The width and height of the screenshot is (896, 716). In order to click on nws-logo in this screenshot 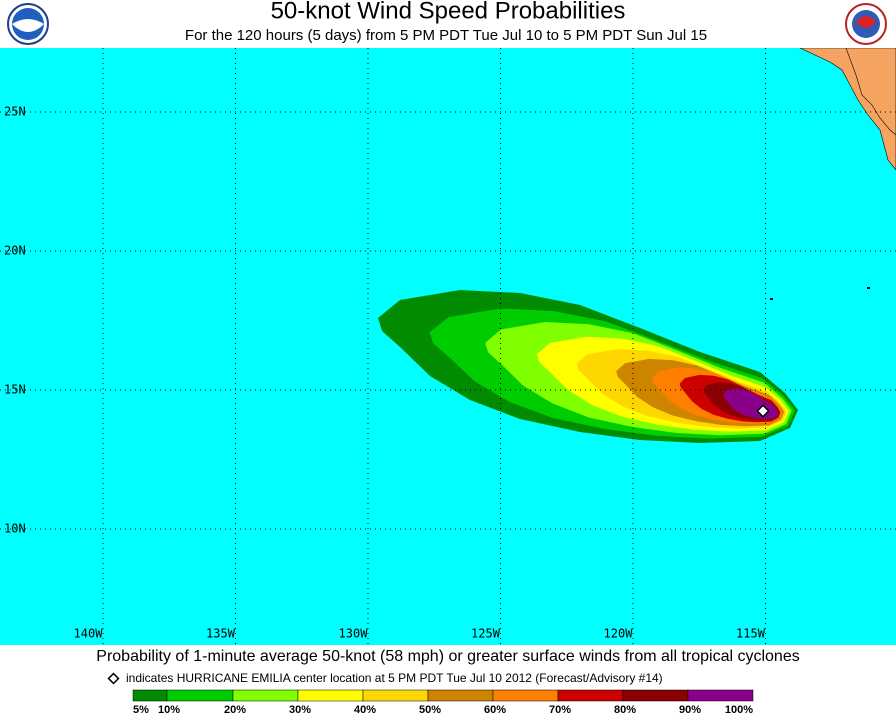, I will do `click(866, 24)`.